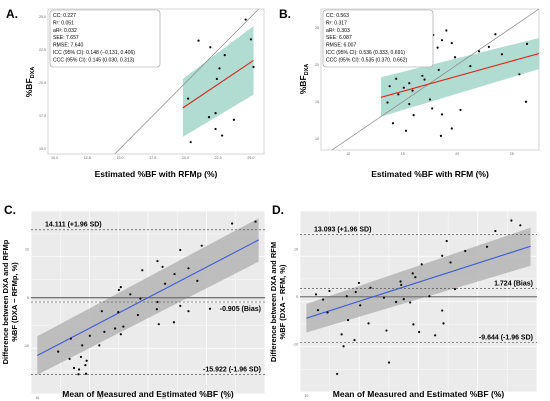 Image resolution: width=550 pixels, height=401 pixels. I want to click on y-axis-label: %BFDXA, so click(304, 79).